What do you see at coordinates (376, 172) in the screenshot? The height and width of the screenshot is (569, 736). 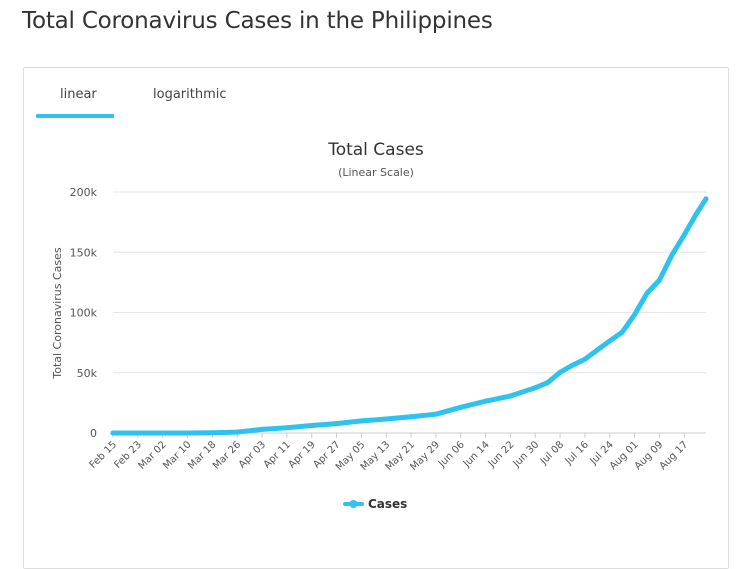 I see `chart-subtitle: (Linear Scale)` at bounding box center [376, 172].